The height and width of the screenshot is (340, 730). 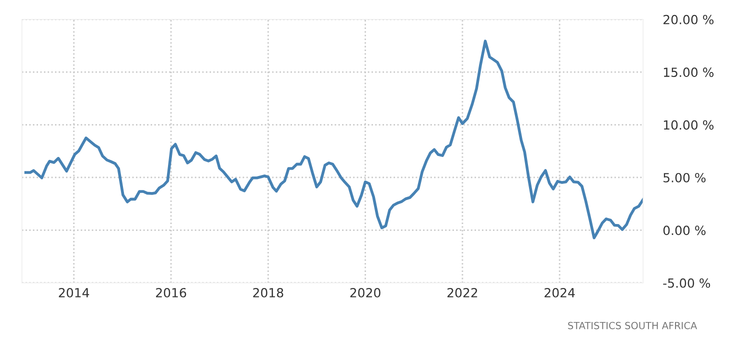 I want to click on y-tick-label: 15.00 %, so click(x=689, y=73).